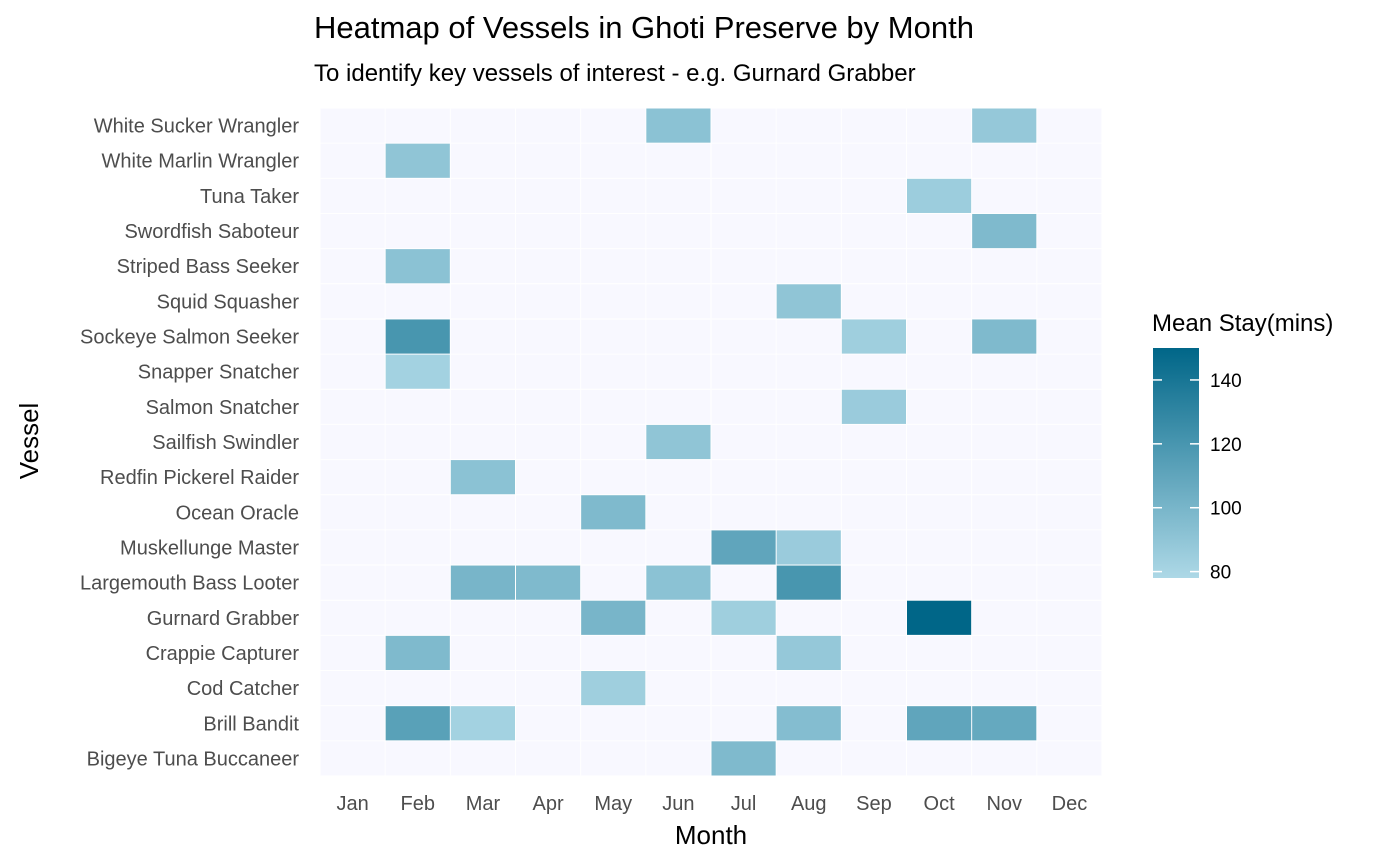  I want to click on y-tick-label: Crappie Capturer, so click(223, 654).